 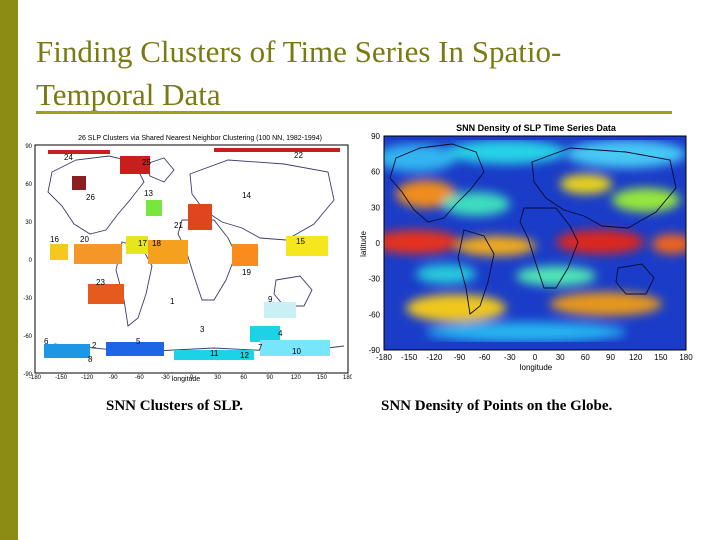 I want to click on cluster-label: 12, so click(x=244, y=355).